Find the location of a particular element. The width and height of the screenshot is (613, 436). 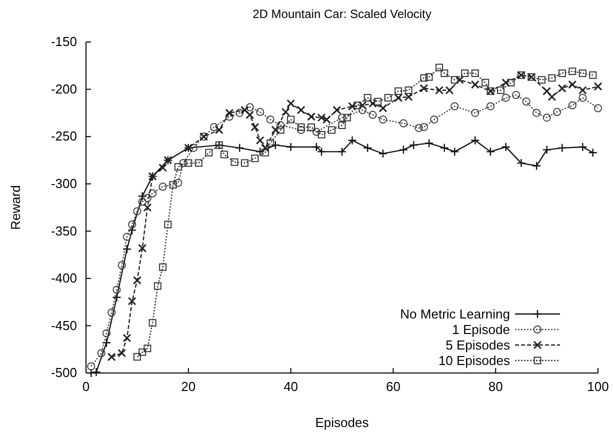

x-tick-label: 60 is located at coordinates (393, 386).